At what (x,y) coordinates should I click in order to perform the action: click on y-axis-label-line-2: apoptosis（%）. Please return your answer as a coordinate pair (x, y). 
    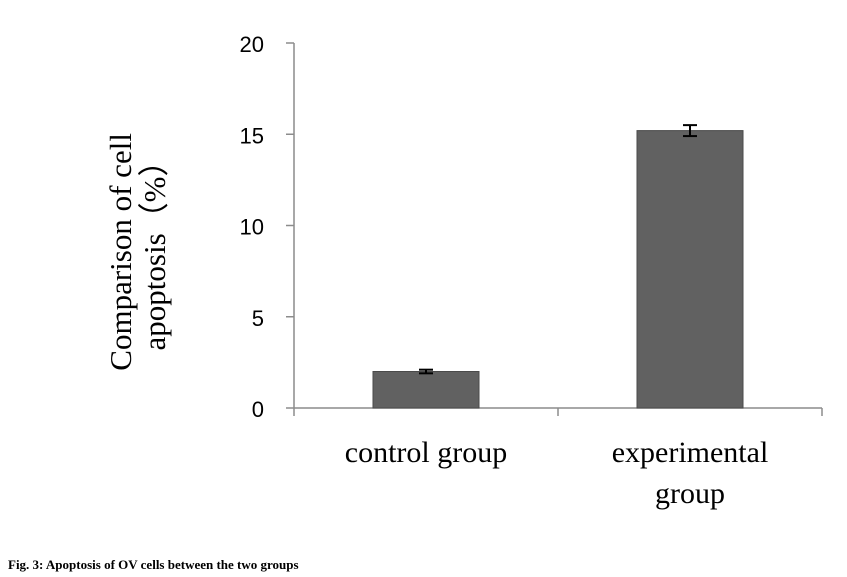
    Looking at the image, I should click on (154, 248).